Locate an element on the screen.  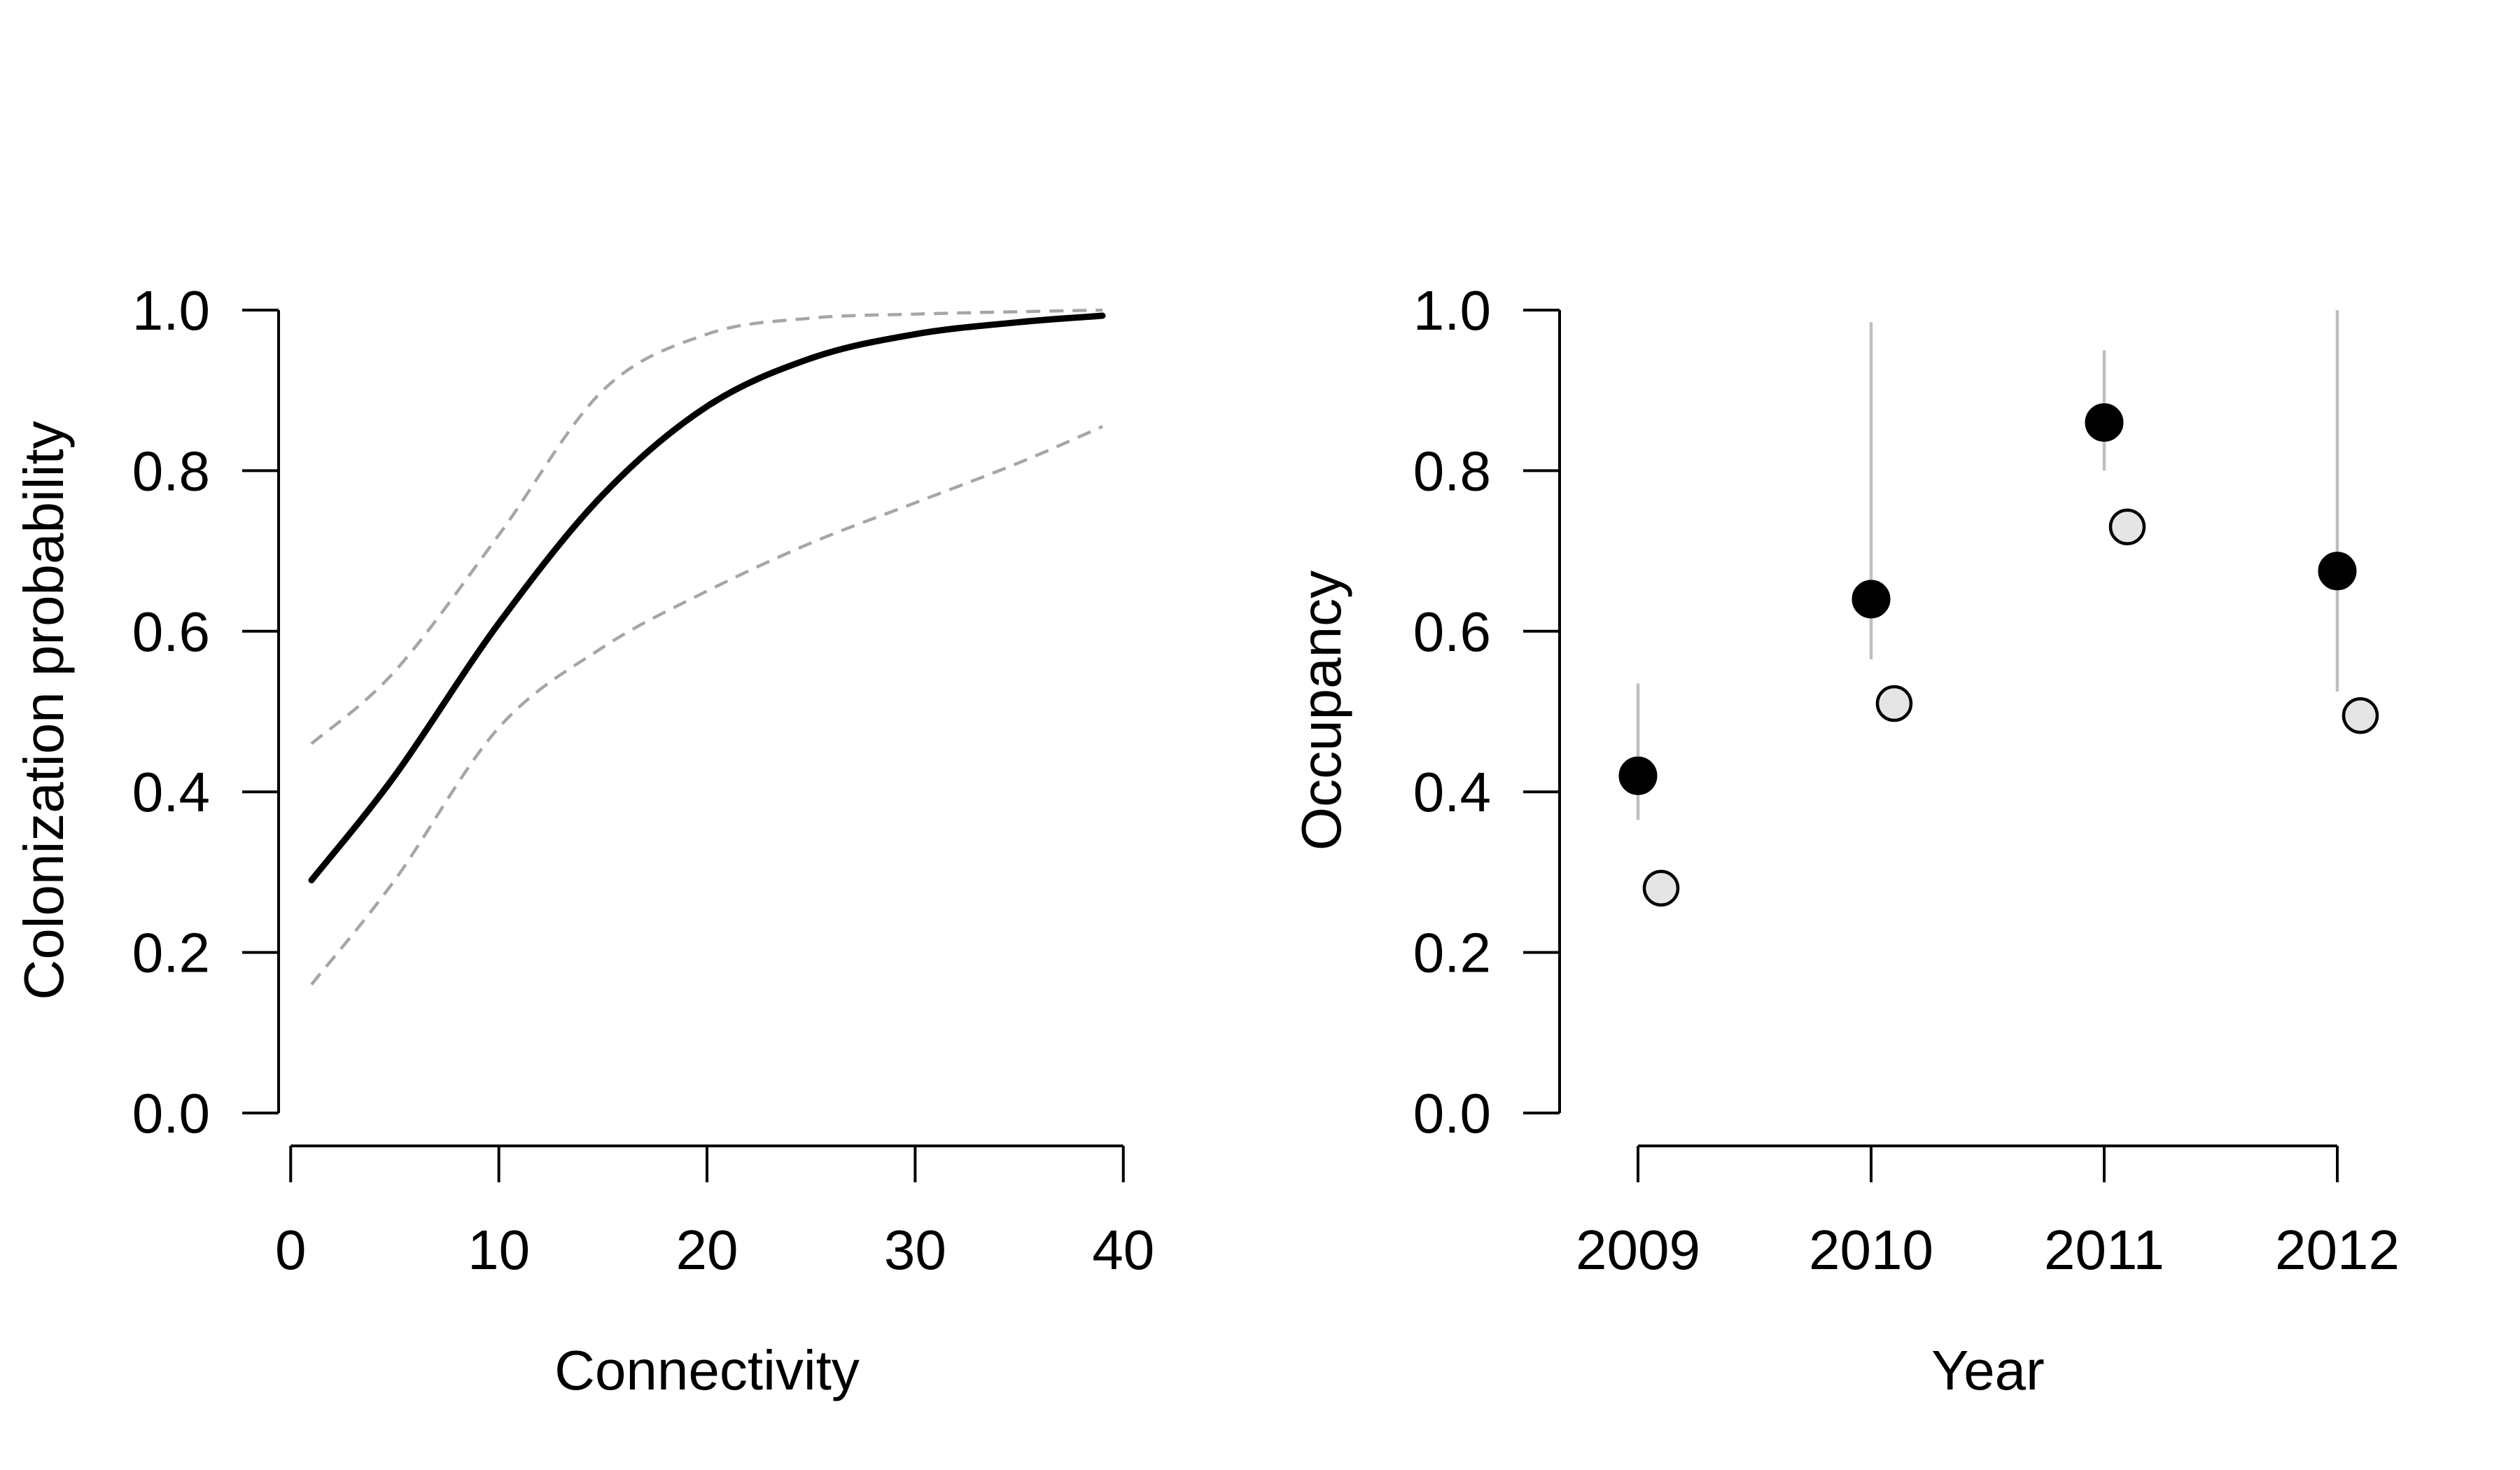
x-tick-label: 40 is located at coordinates (1123, 1250).